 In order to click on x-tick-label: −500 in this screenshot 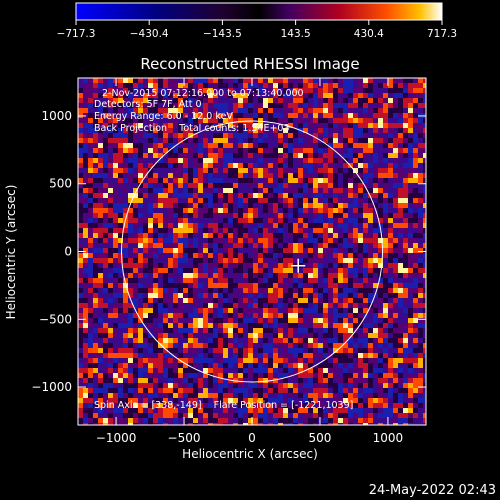, I will do `click(184, 438)`.